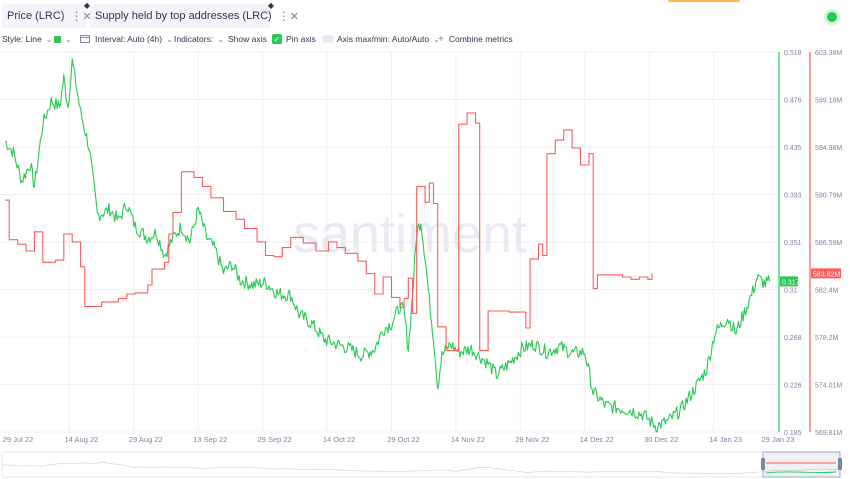 The image size is (850, 479). Describe the element at coordinates (468, 439) in the screenshot. I see `x-tick-label: 14 Nov 22` at that location.